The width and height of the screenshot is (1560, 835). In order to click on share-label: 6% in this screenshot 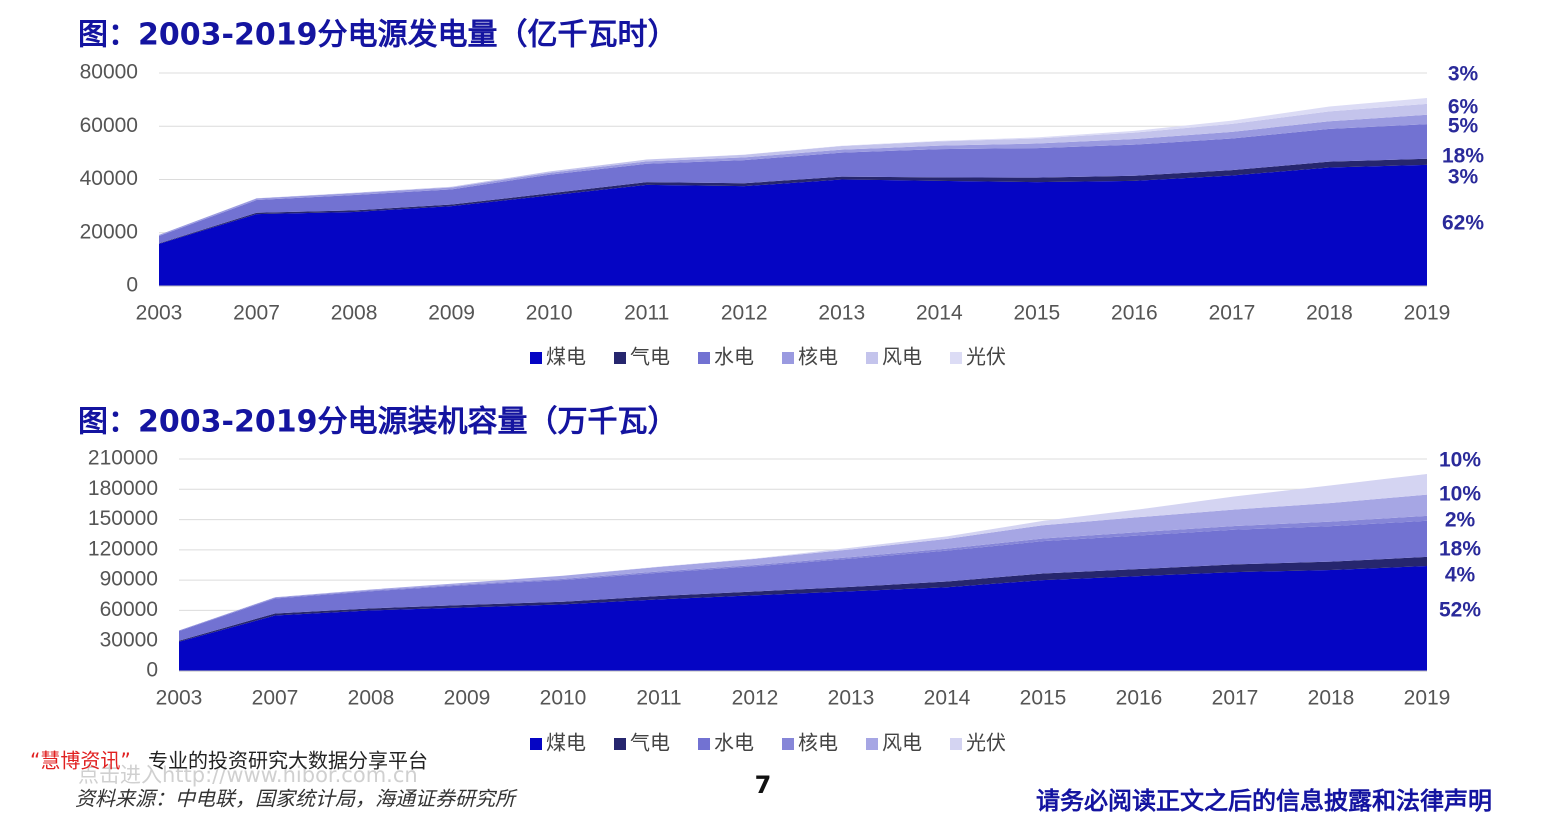, I will do `click(1463, 107)`.